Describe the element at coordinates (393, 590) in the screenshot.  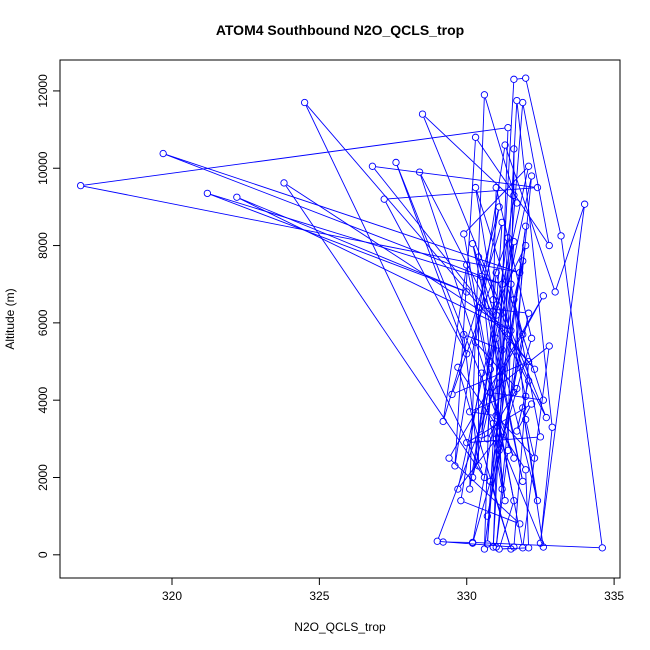
I see `x-axis: 320 325 330 335` at that location.